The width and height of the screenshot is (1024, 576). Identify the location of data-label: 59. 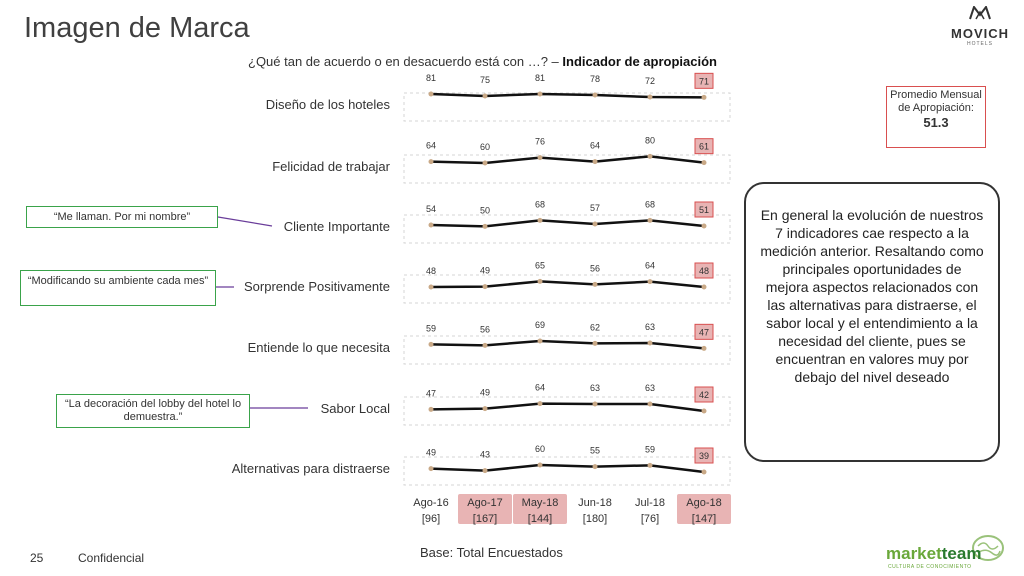
(431, 328).